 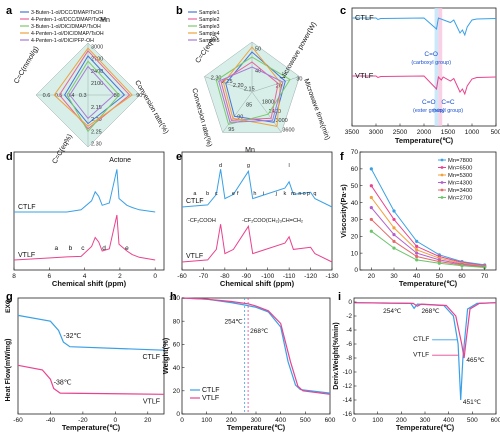 I want to click on legend-label: 3-Buten-1-ol/DIC/DMAP/TsOH, so click(x=66, y=27).